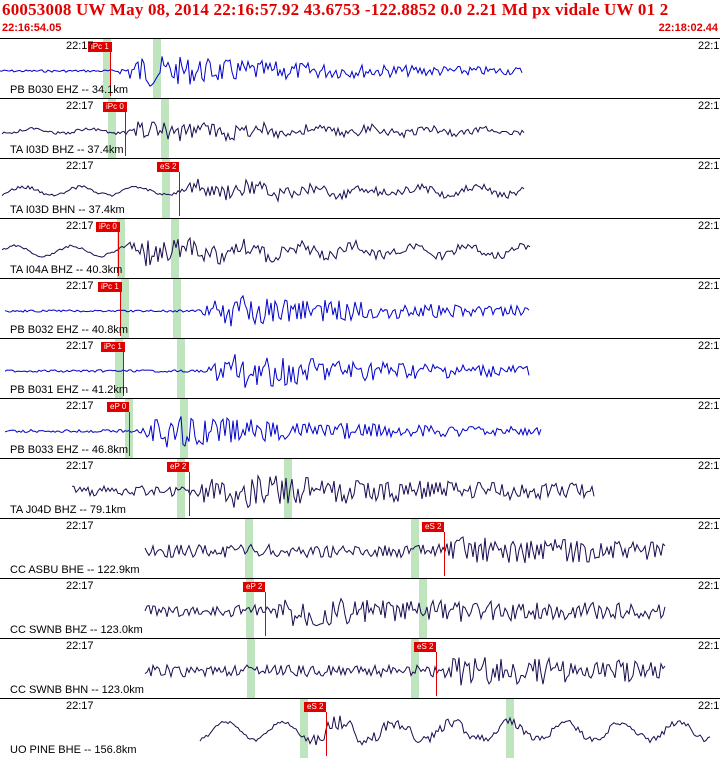  Describe the element at coordinates (73, 750) in the screenshot. I see `channel-label: UO PINE BHE -- 156.8km` at that location.